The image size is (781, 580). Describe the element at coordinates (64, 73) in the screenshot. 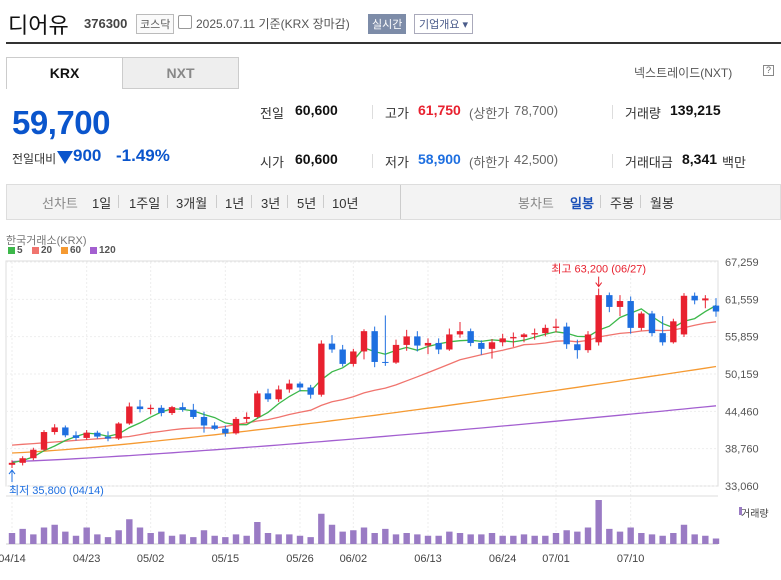

I see `tab-krx: KRX` at that location.